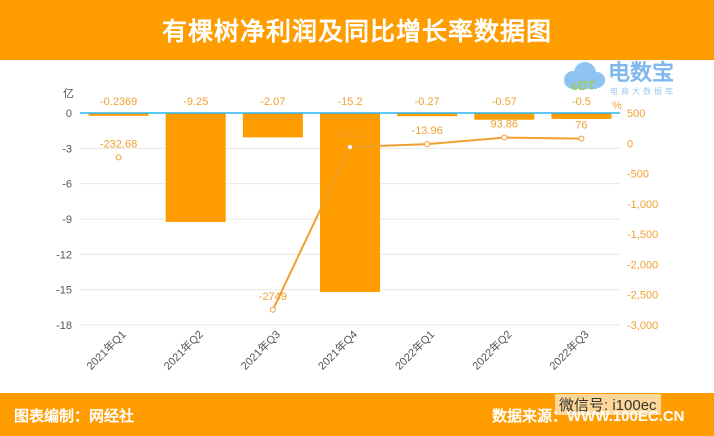 This screenshot has width=714, height=436. I want to click on category-label: 2022年Q1, so click(414, 349).